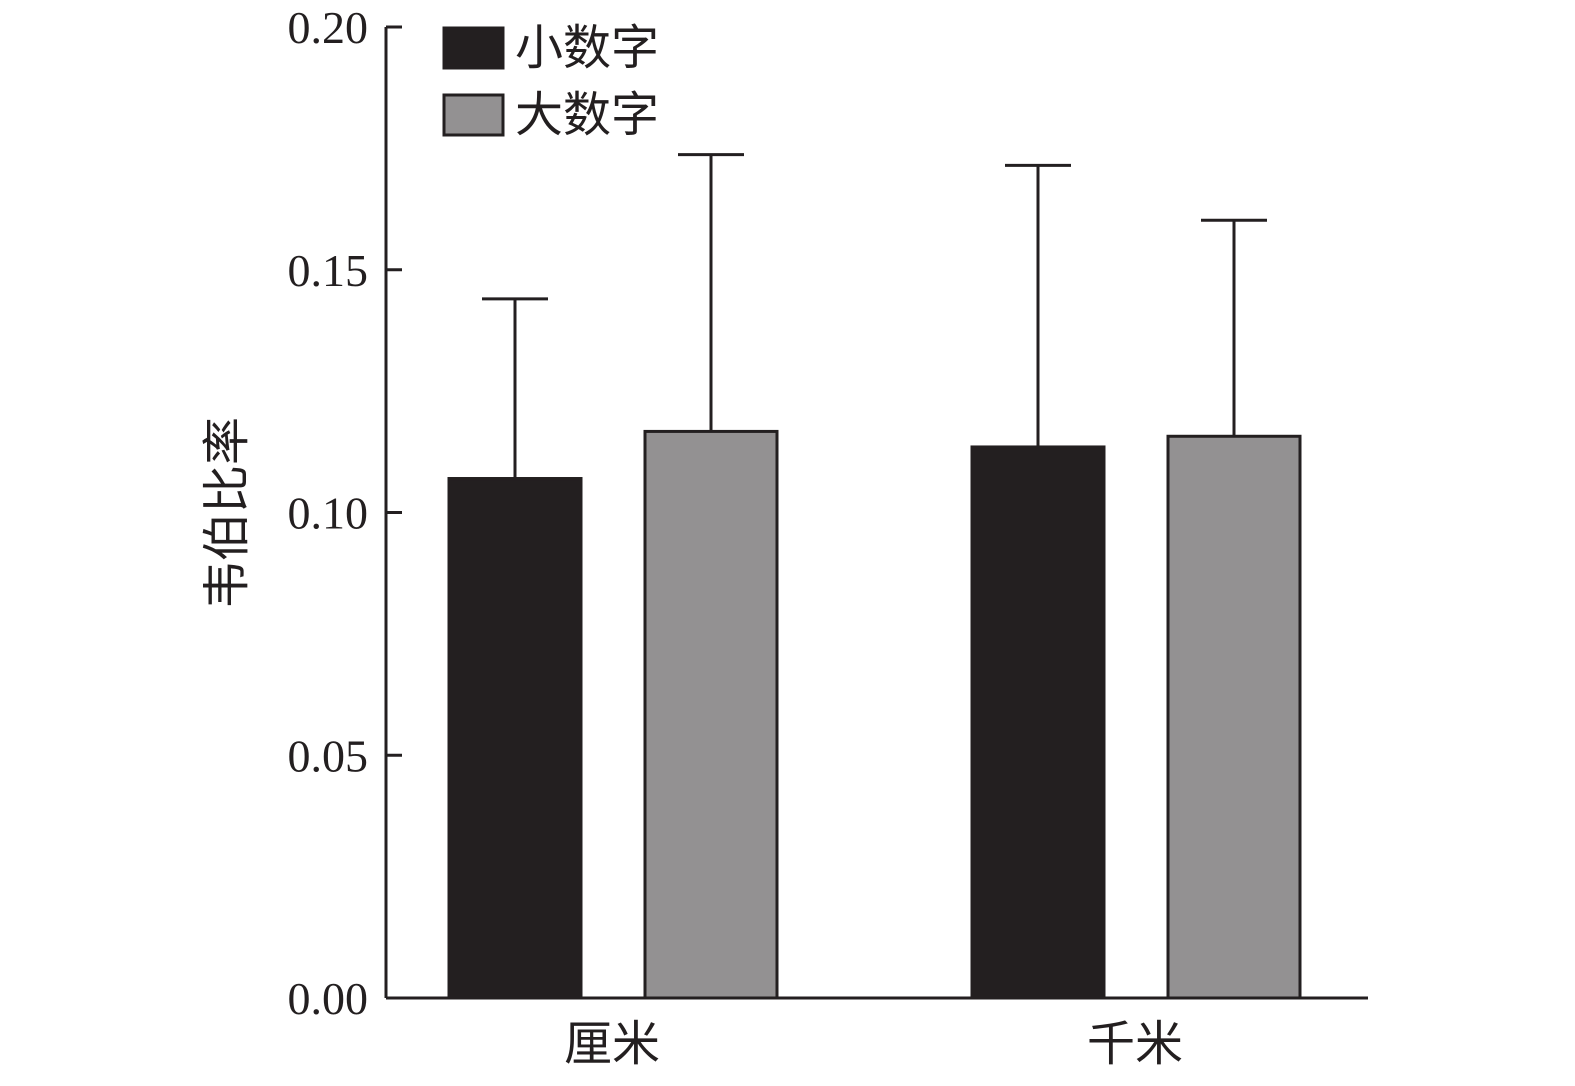  Describe the element at coordinates (328, 513) in the screenshot. I see `y-tick-label: 0.10` at that location.